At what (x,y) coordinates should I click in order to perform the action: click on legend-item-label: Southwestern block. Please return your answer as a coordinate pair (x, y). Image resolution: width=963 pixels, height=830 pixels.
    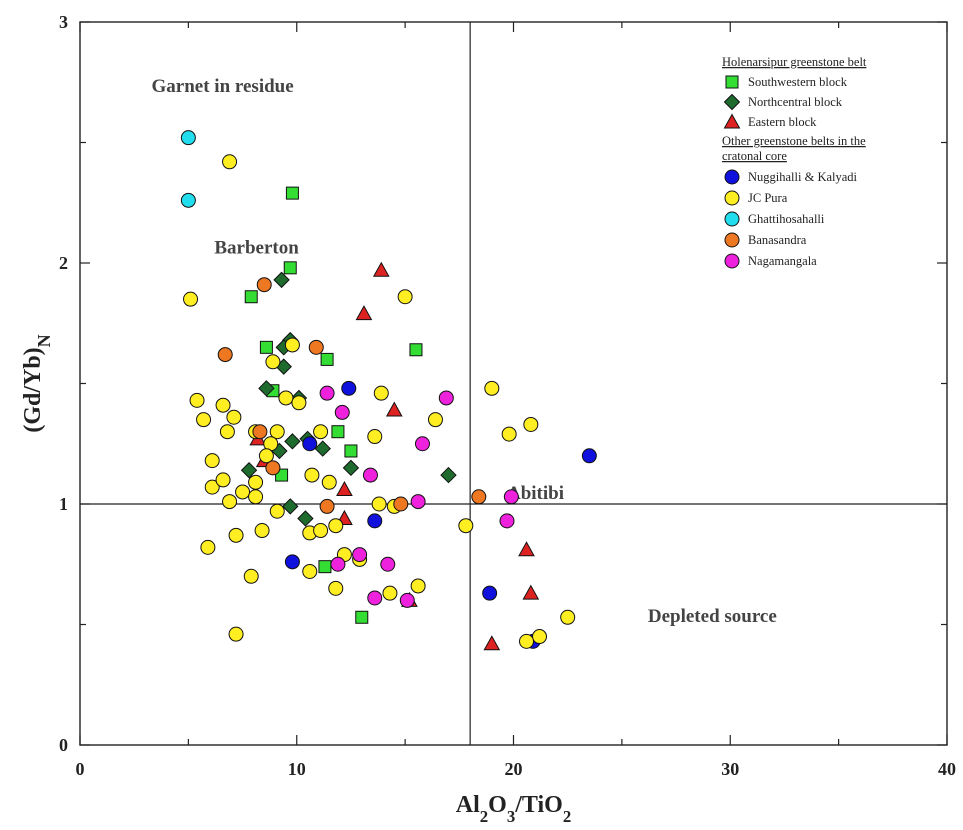
    Looking at the image, I should click on (798, 82).